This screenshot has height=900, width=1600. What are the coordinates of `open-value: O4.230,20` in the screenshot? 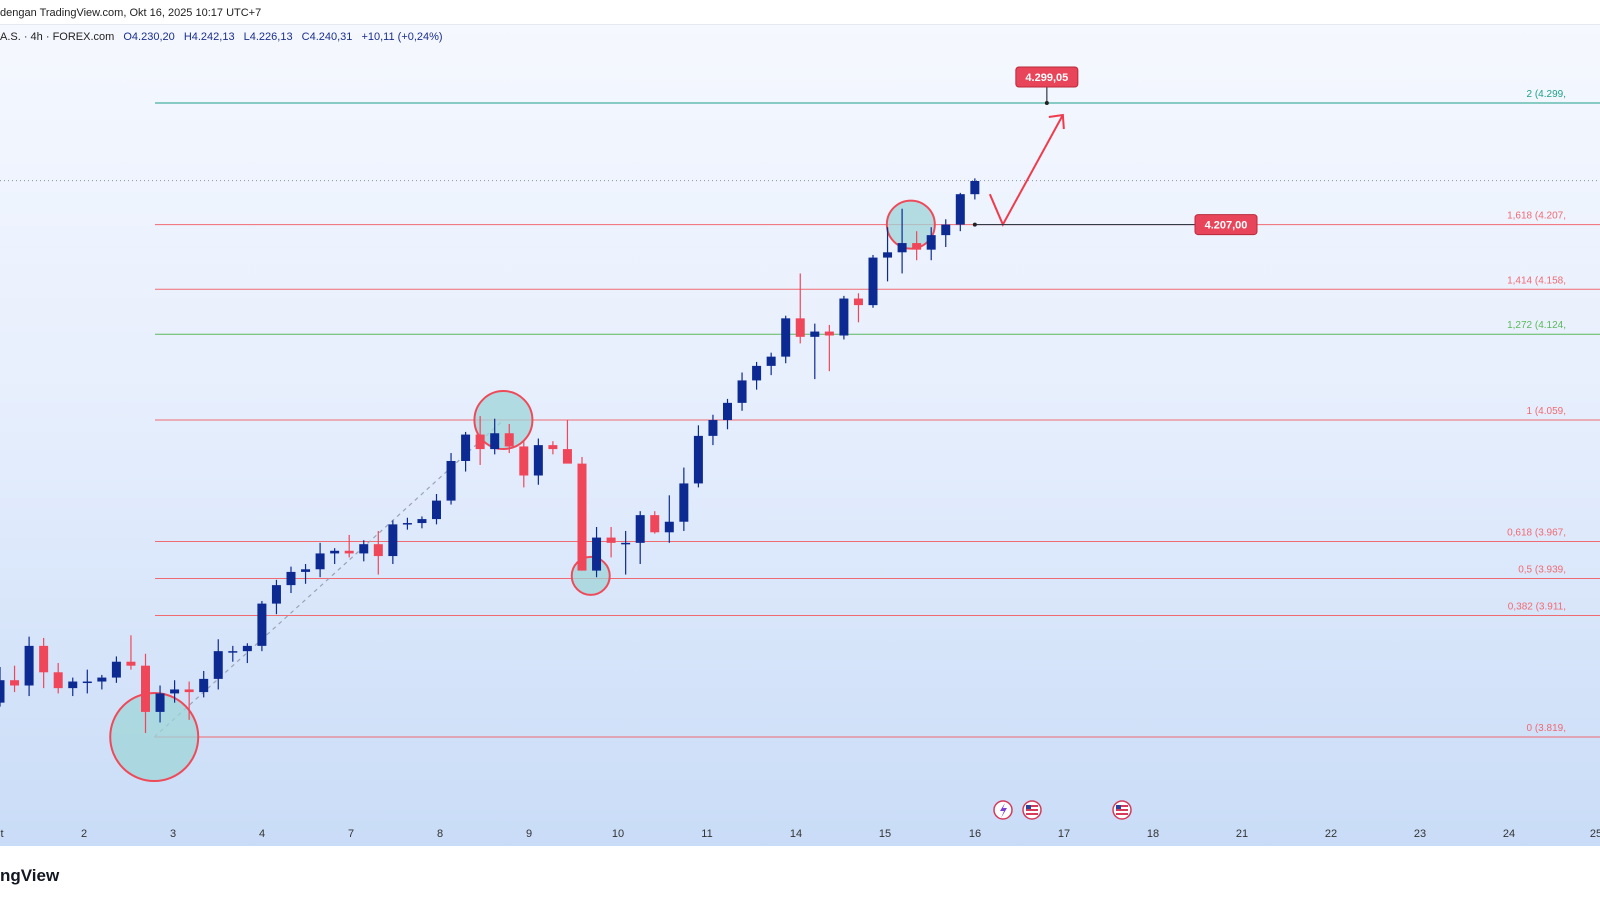 It's located at (149, 37).